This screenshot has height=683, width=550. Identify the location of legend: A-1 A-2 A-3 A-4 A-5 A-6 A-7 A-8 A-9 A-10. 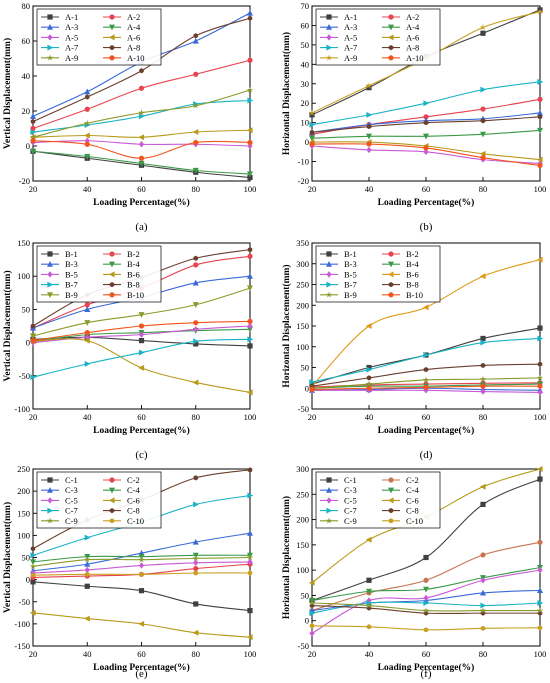
(99, 37).